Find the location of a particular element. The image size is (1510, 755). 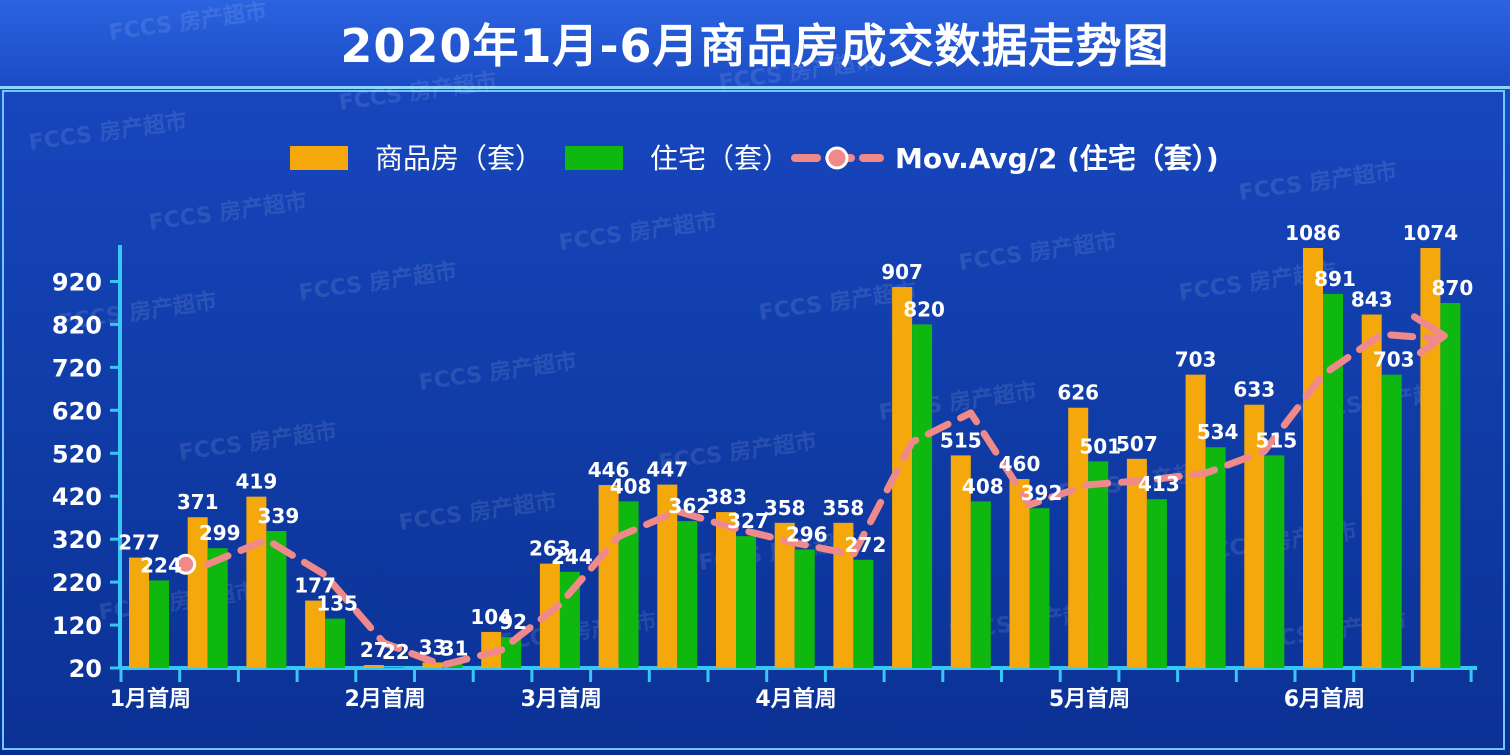

title-bar: 2020年1月-6月商品房成交数据走势图 is located at coordinates (755, 44).